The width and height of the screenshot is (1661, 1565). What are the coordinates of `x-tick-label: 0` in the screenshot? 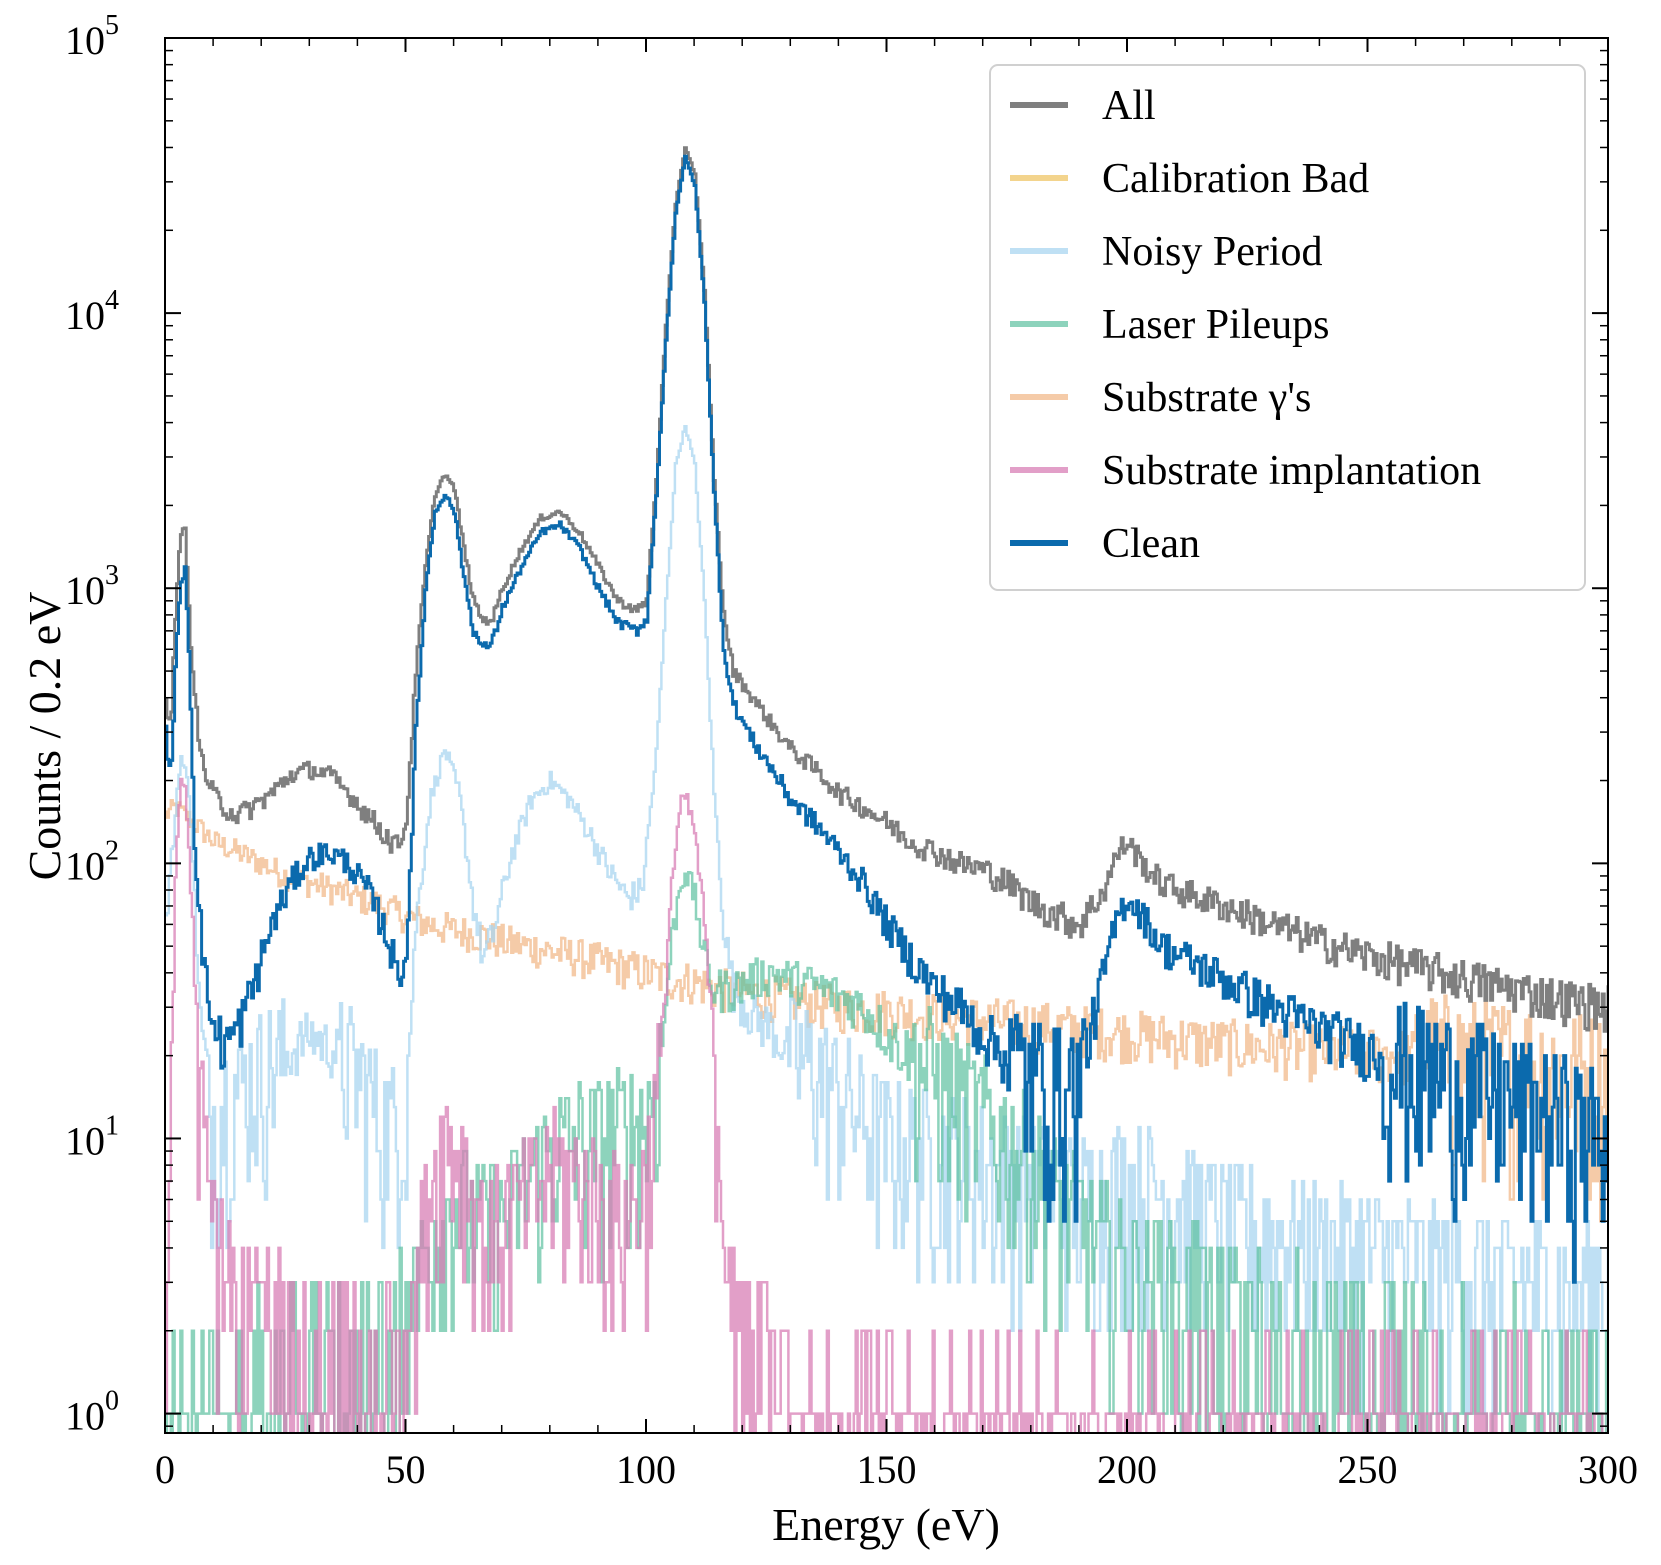 It's located at (165, 1469).